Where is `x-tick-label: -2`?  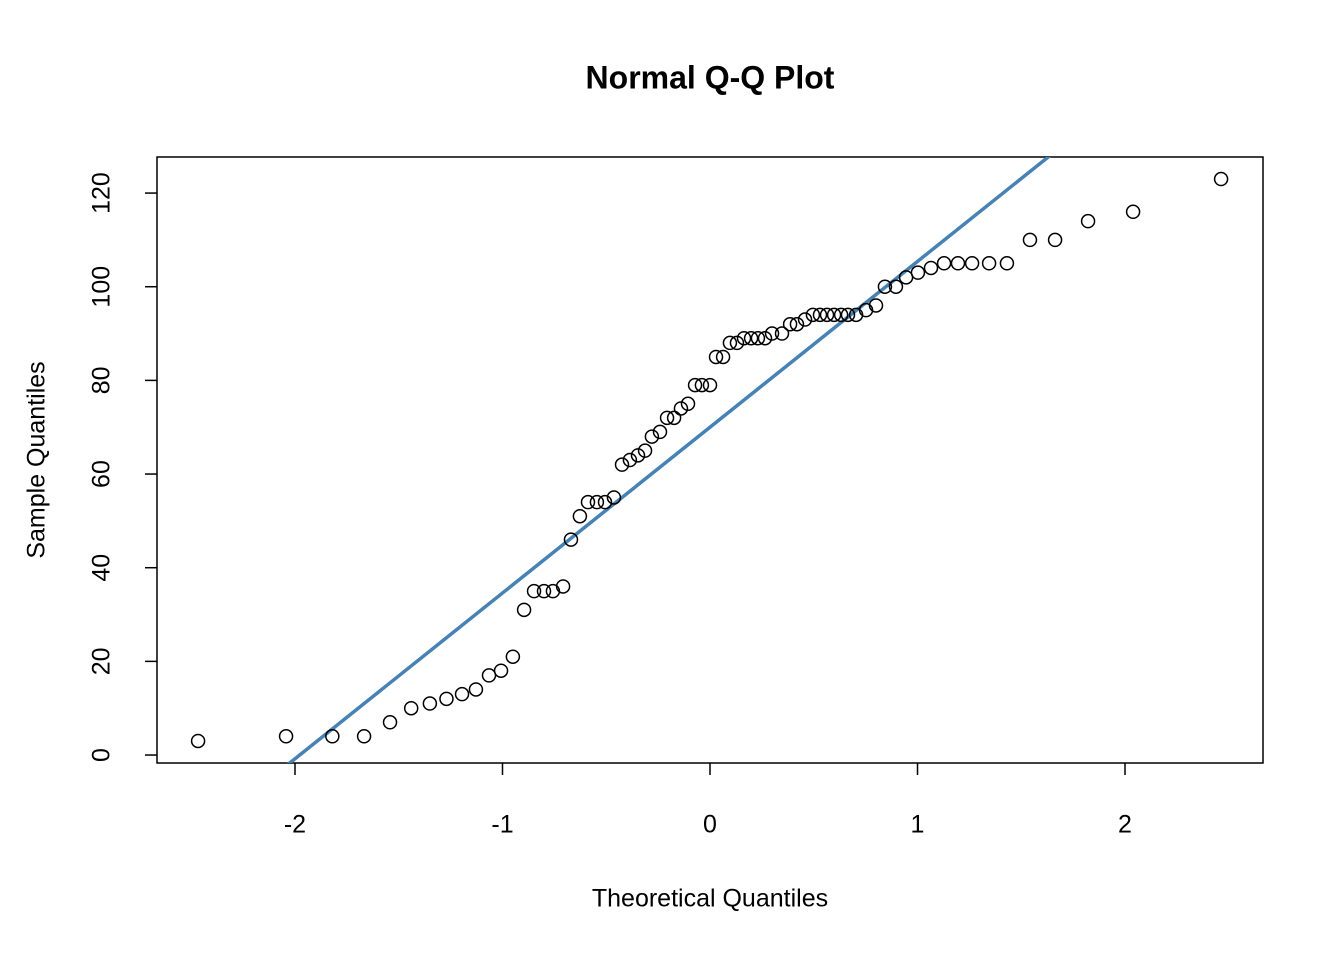
x-tick-label: -2 is located at coordinates (295, 825).